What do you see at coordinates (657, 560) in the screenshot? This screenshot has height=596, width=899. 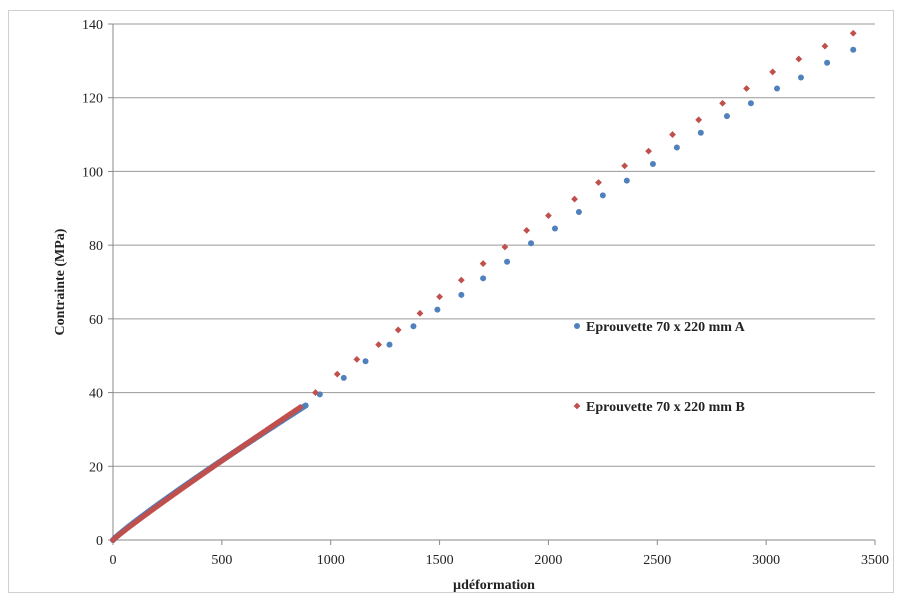 I see `x-tick-label: 2500` at bounding box center [657, 560].